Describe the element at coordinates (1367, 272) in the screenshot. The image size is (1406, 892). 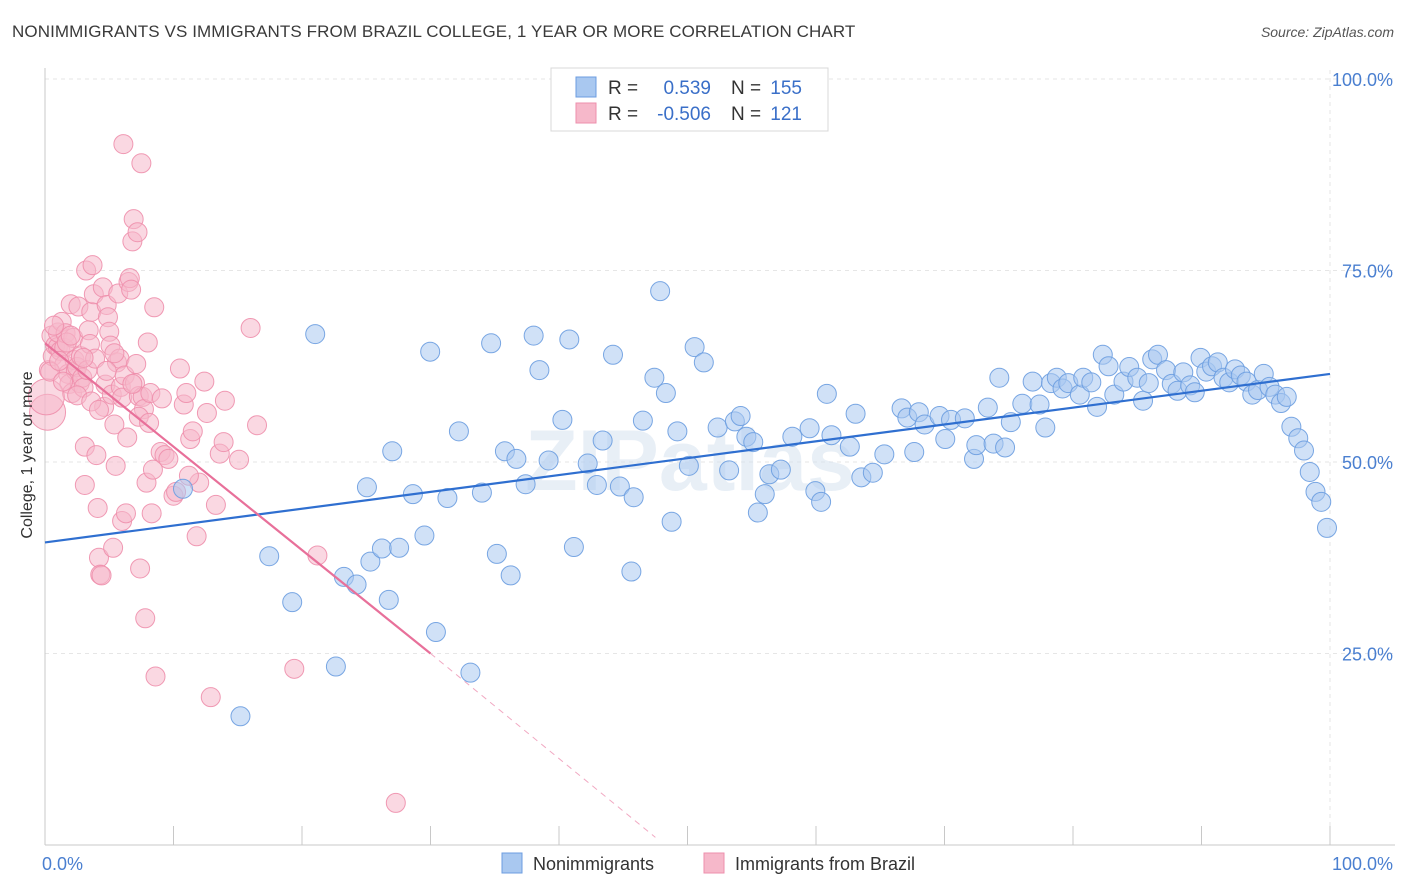
I see `y-tick-label: 75.0%` at that location.